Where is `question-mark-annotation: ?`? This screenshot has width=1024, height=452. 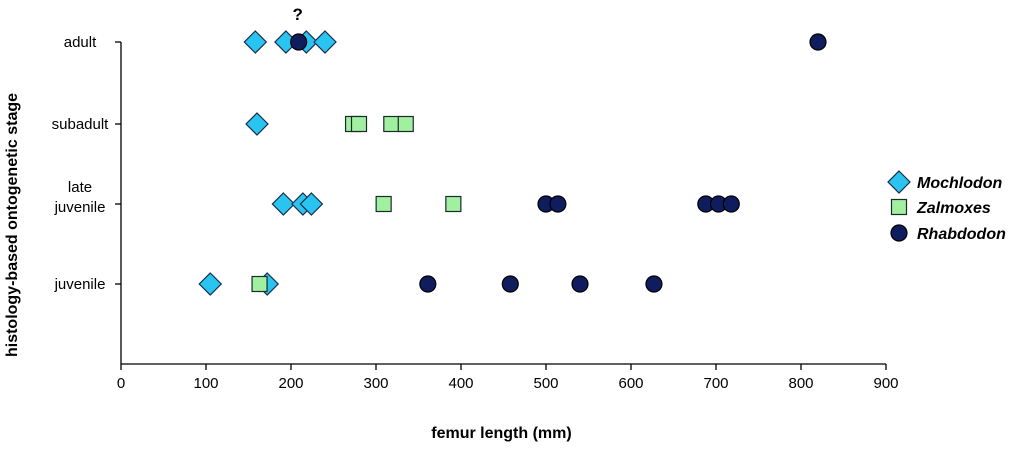 question-mark-annotation: ? is located at coordinates (297, 14).